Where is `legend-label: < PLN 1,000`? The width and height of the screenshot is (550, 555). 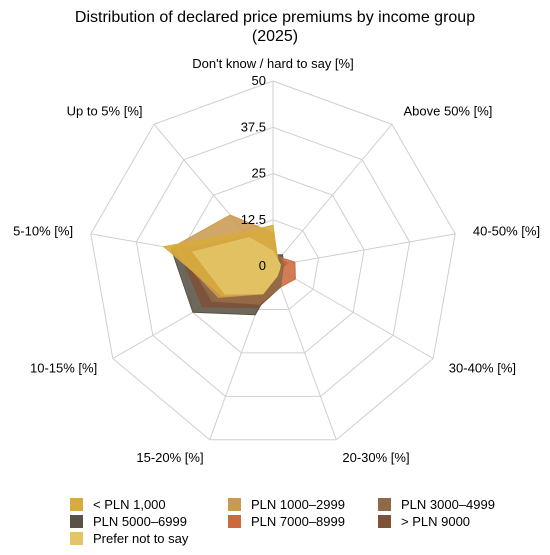
legend-label: < PLN 1,000 is located at coordinates (129, 504).